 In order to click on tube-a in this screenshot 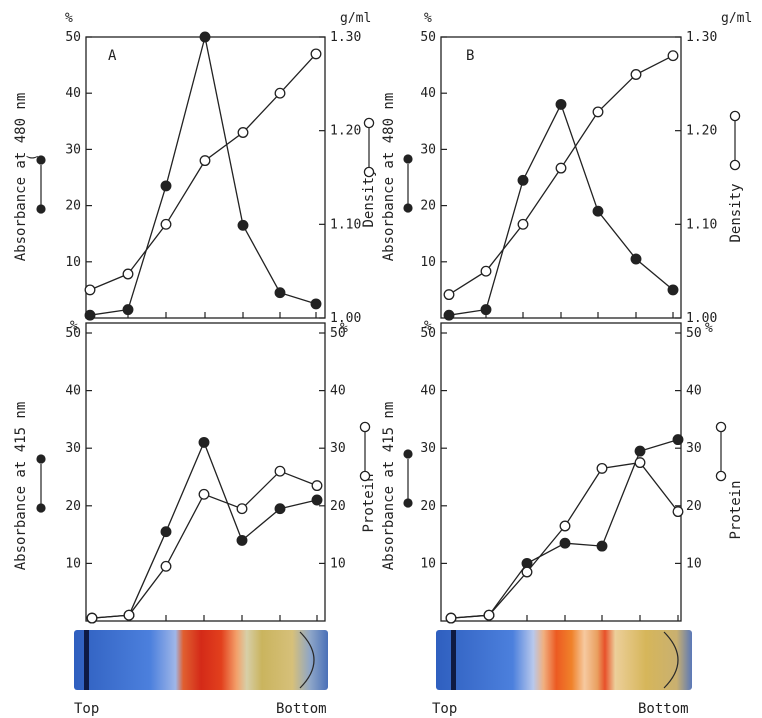, I will do `click(201, 660)`.